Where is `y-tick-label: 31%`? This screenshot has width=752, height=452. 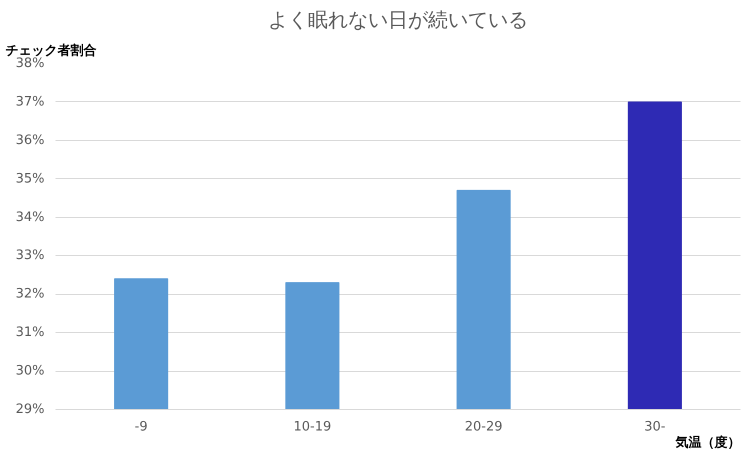 y-tick-label: 31% is located at coordinates (30, 332).